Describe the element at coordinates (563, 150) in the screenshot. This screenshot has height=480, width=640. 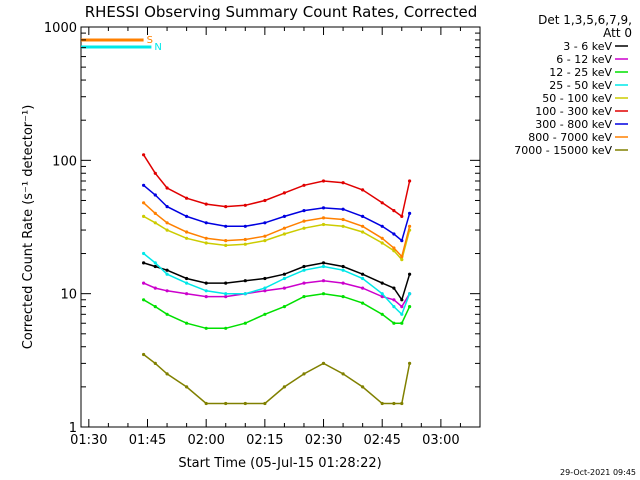
I see `legend-label: 7000 - 15000 keV` at that location.